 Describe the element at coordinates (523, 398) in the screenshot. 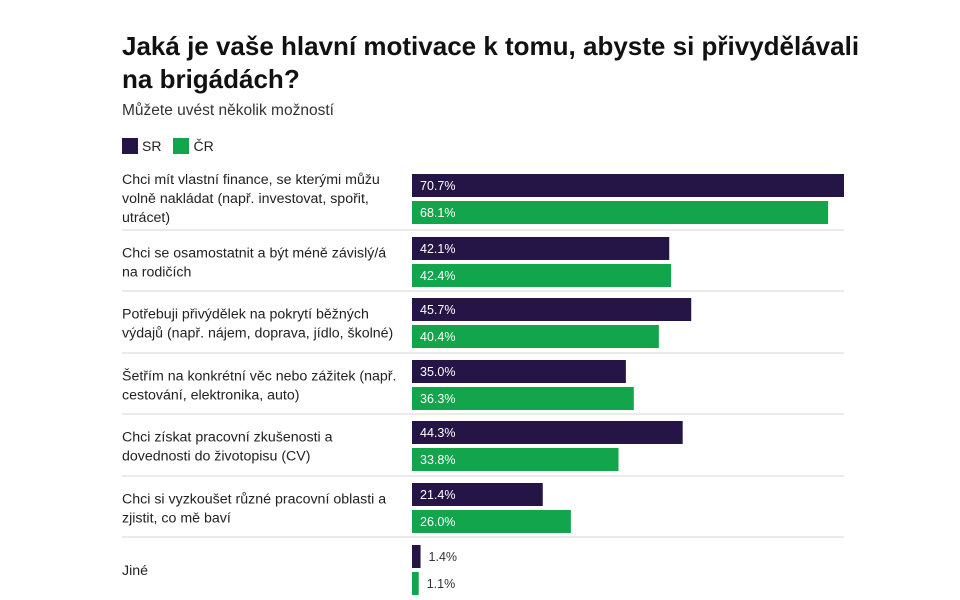

I see `bar-čr-3` at that location.